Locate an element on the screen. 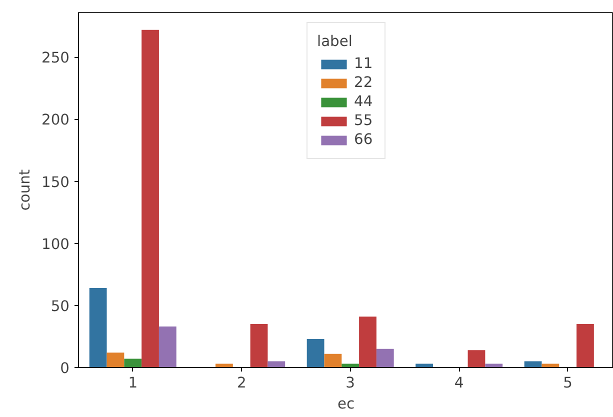  legend-title: label is located at coordinates (335, 41).